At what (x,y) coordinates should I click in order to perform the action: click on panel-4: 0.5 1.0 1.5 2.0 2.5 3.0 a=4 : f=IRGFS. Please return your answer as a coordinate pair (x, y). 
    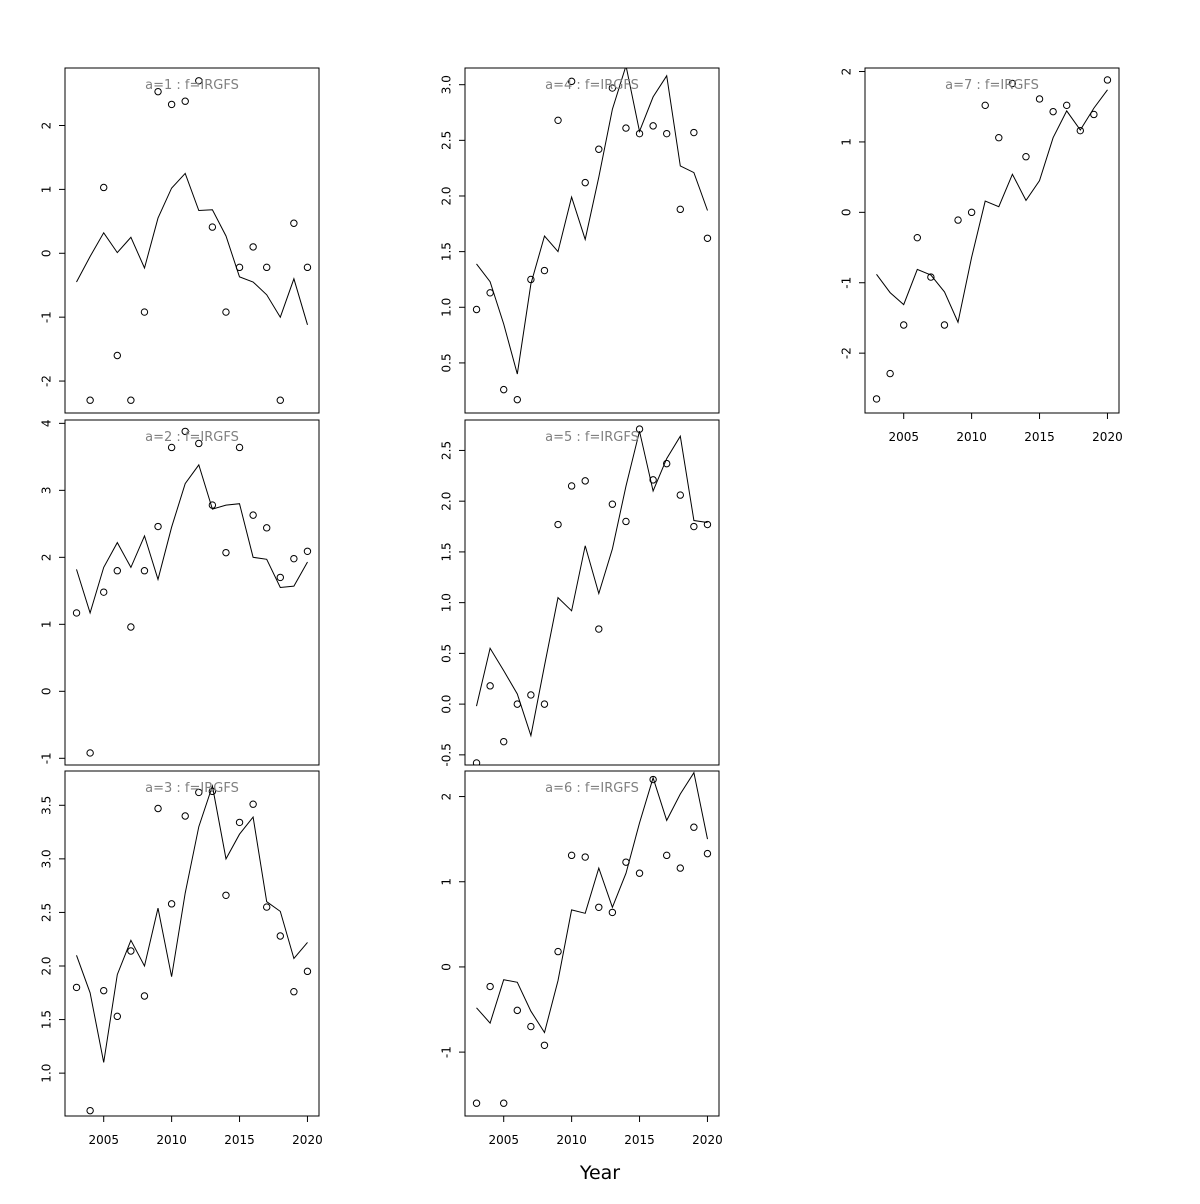
    Looking at the image, I should click on (580, 240).